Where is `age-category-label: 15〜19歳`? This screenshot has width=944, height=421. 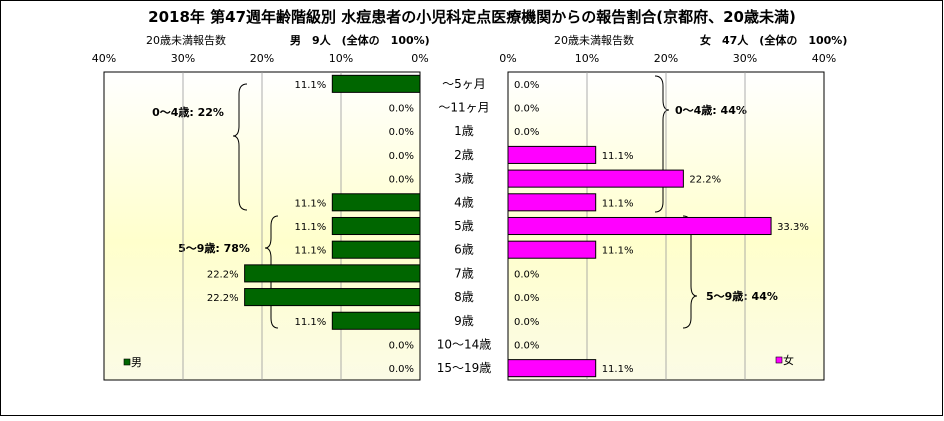 age-category-label: 15〜19歳 is located at coordinates (464, 368).